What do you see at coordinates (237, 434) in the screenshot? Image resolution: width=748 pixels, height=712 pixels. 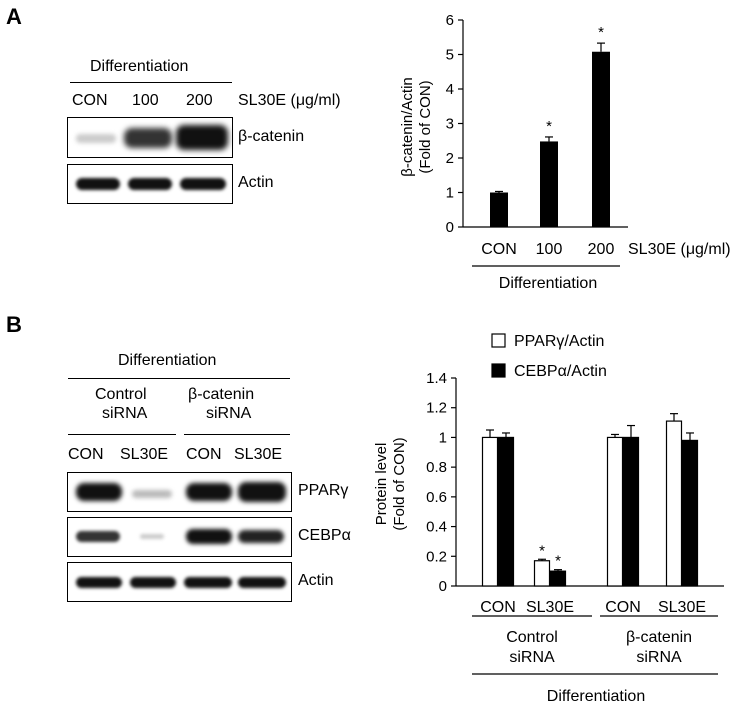 I see `blot-b-group2-line` at bounding box center [237, 434].